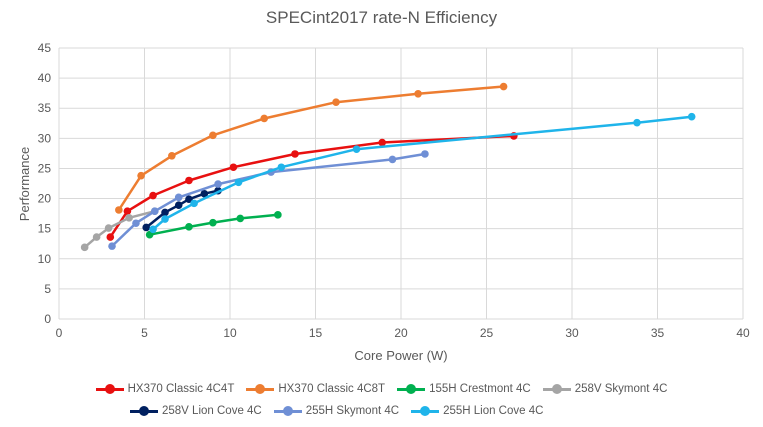  I want to click on legend-item: HX370 Classic 4C4T, so click(165, 389).